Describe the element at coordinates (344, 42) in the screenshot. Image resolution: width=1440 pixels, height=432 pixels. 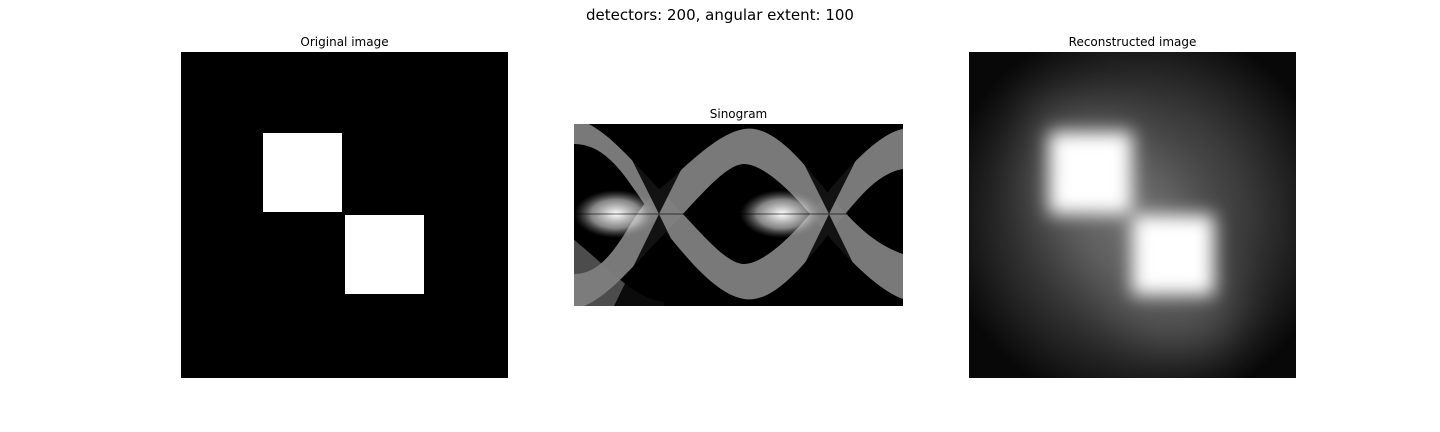
I see `original-image-title: Original image` at that location.